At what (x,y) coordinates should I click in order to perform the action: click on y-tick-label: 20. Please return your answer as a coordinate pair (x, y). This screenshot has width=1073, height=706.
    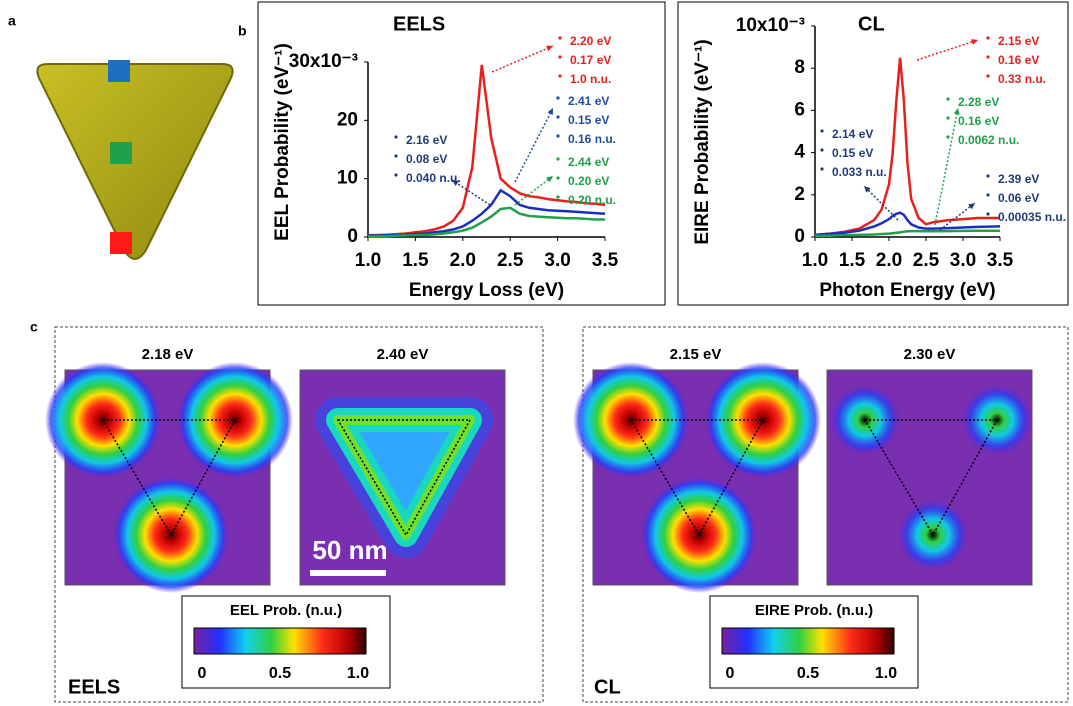
    Looking at the image, I should click on (347, 119).